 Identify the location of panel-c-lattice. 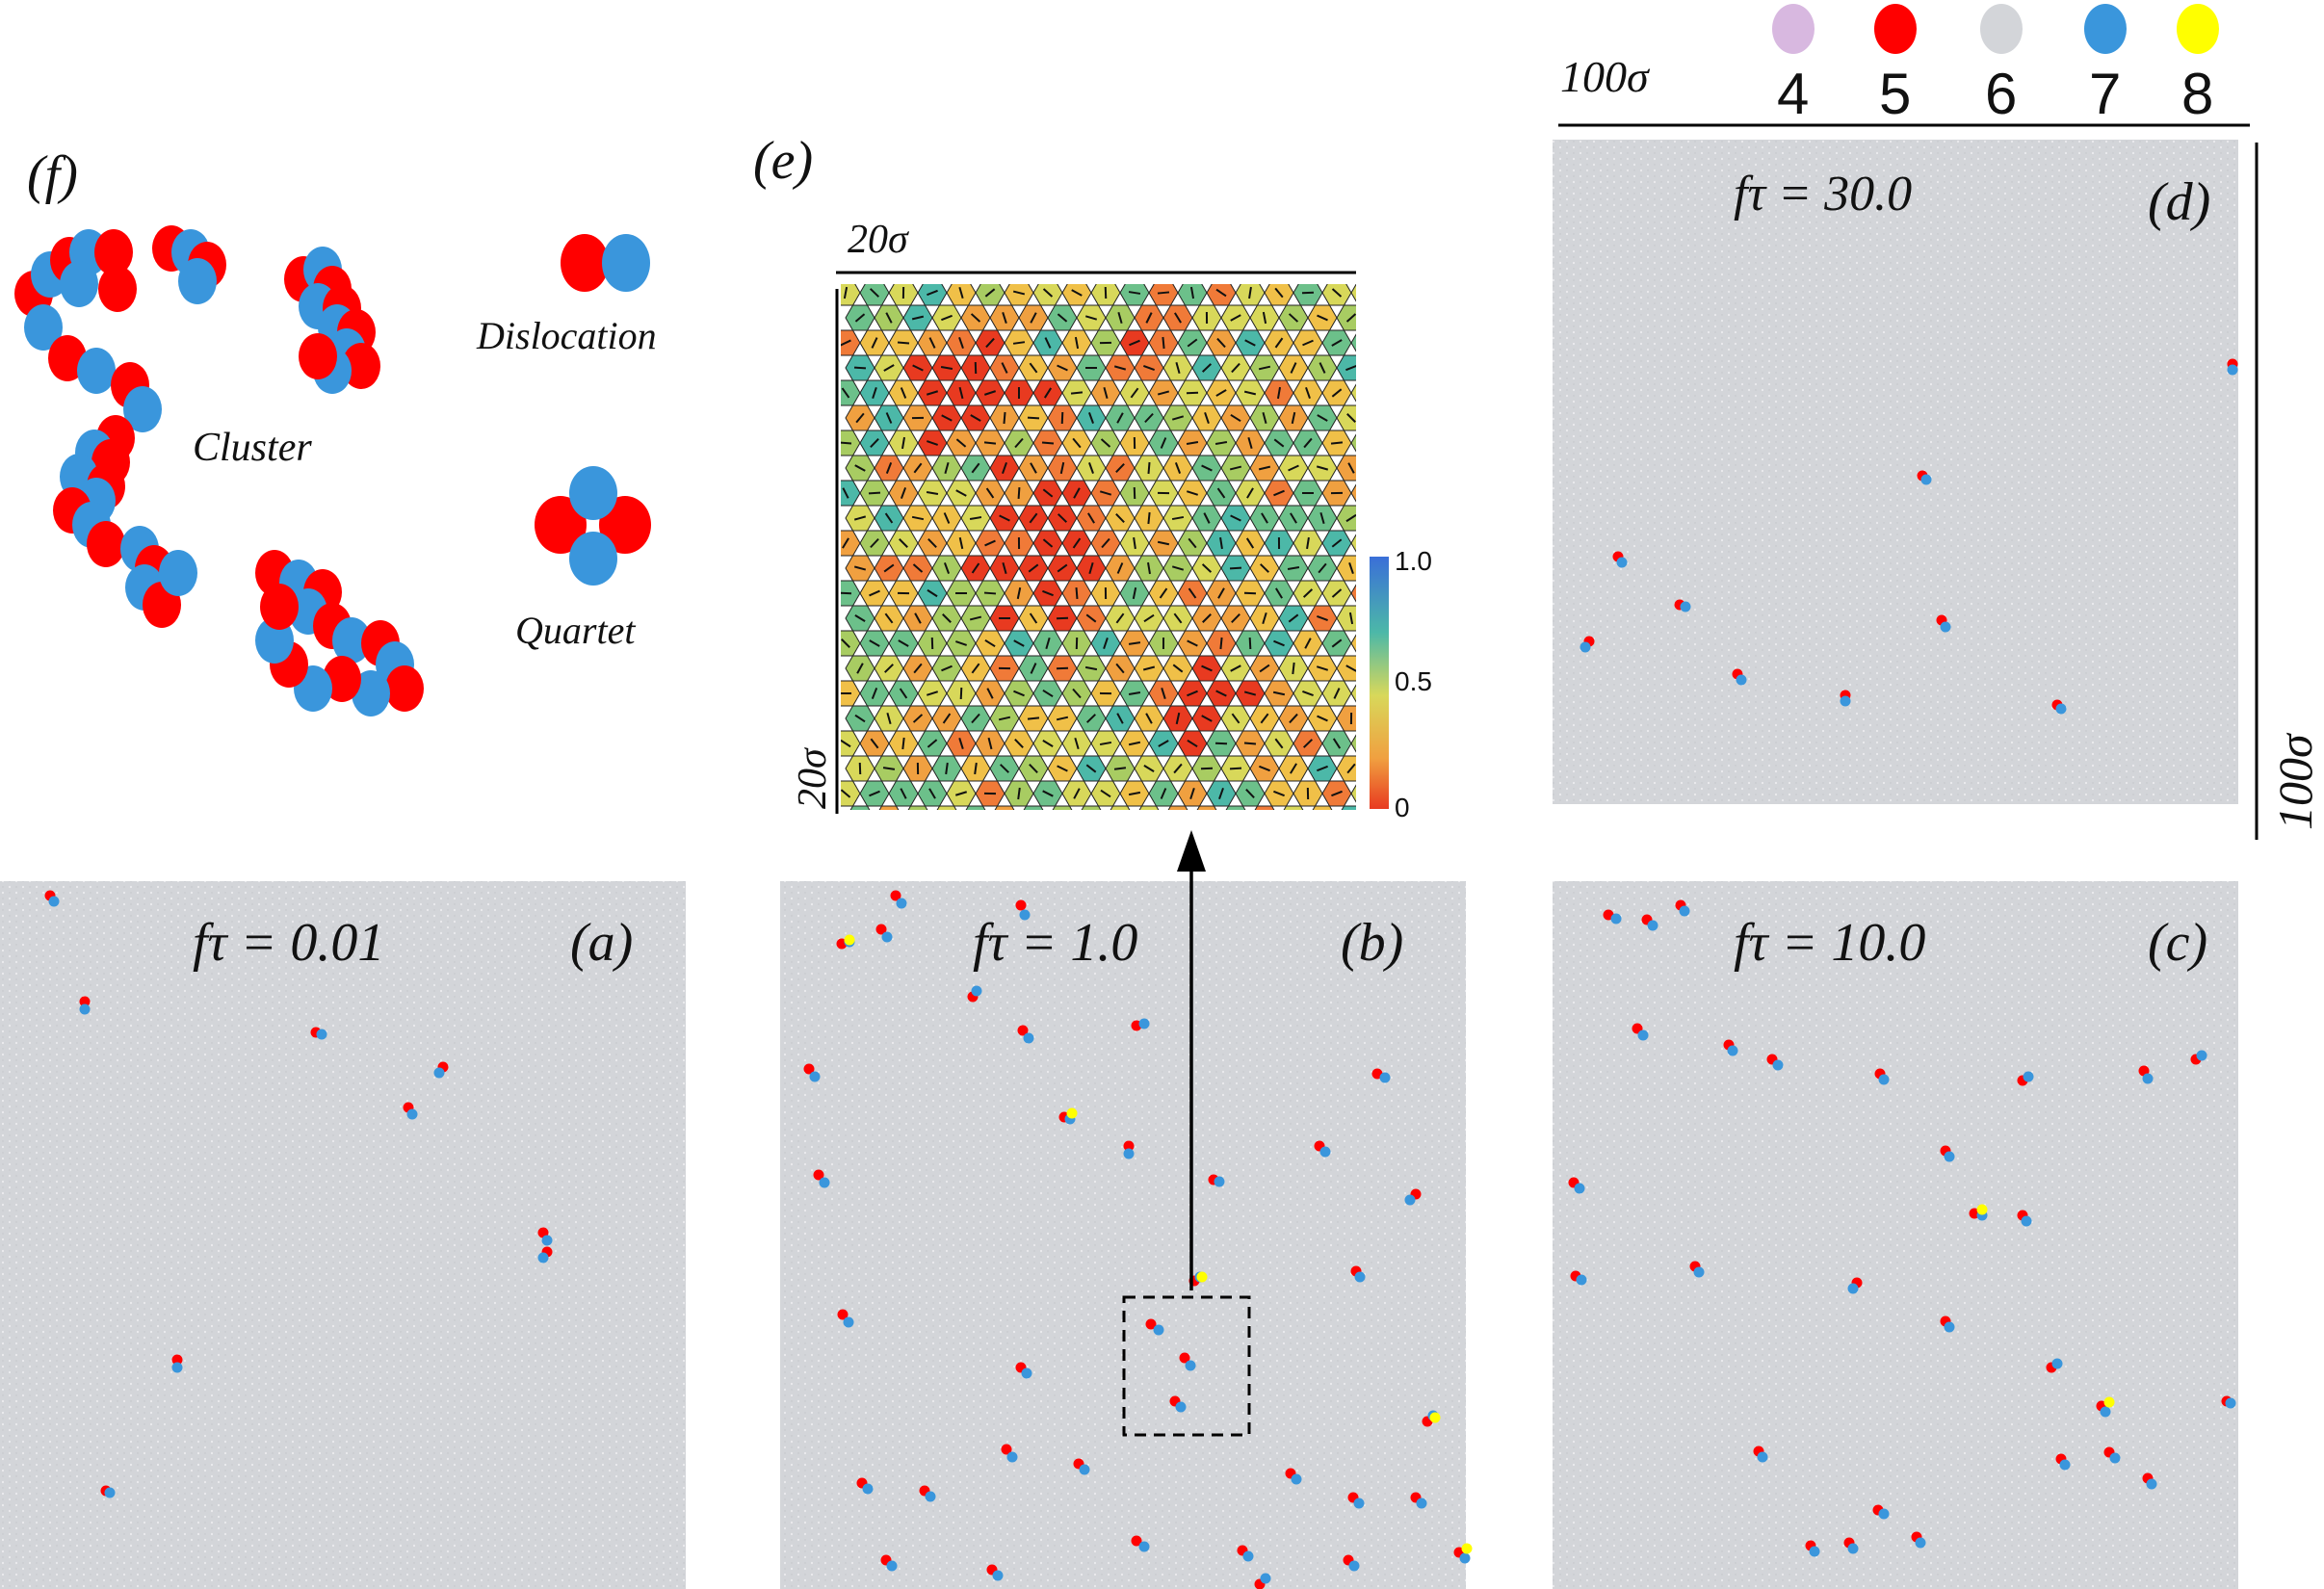
(1895, 1235).